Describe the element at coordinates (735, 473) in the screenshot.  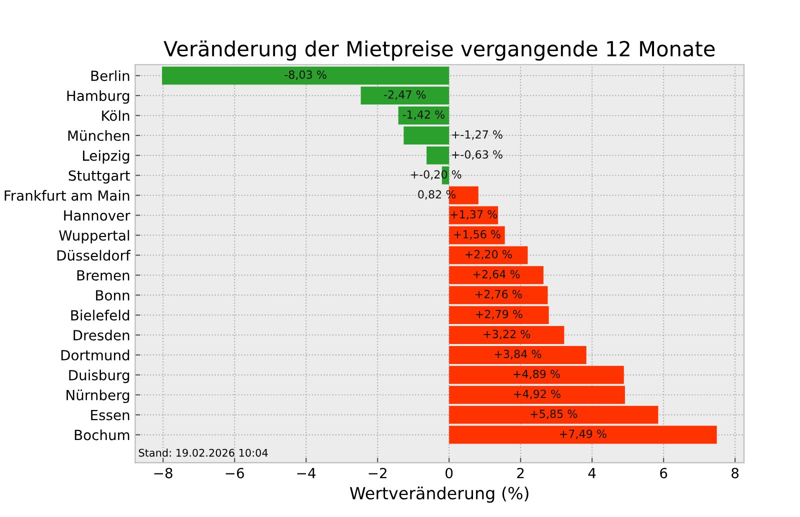
I see `x-tick-label: 8` at that location.